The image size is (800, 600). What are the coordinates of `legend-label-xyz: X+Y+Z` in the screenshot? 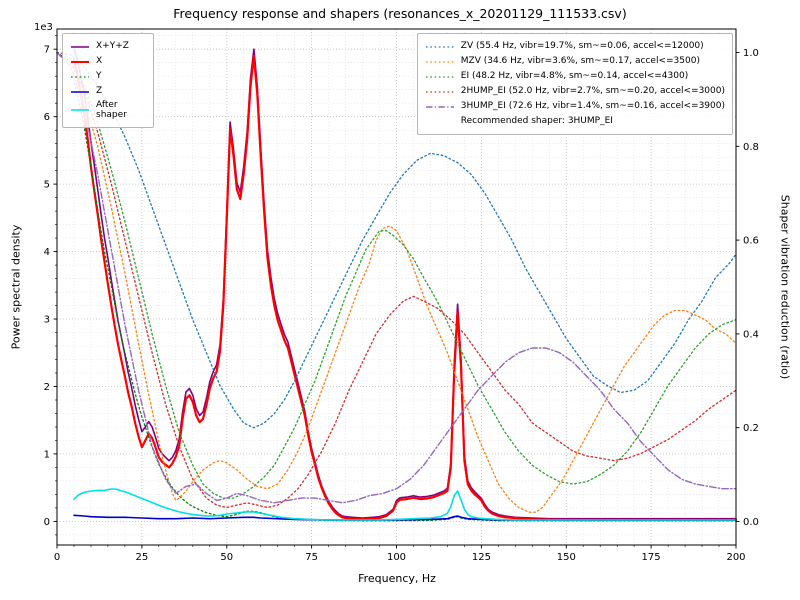 It's located at (112, 46).